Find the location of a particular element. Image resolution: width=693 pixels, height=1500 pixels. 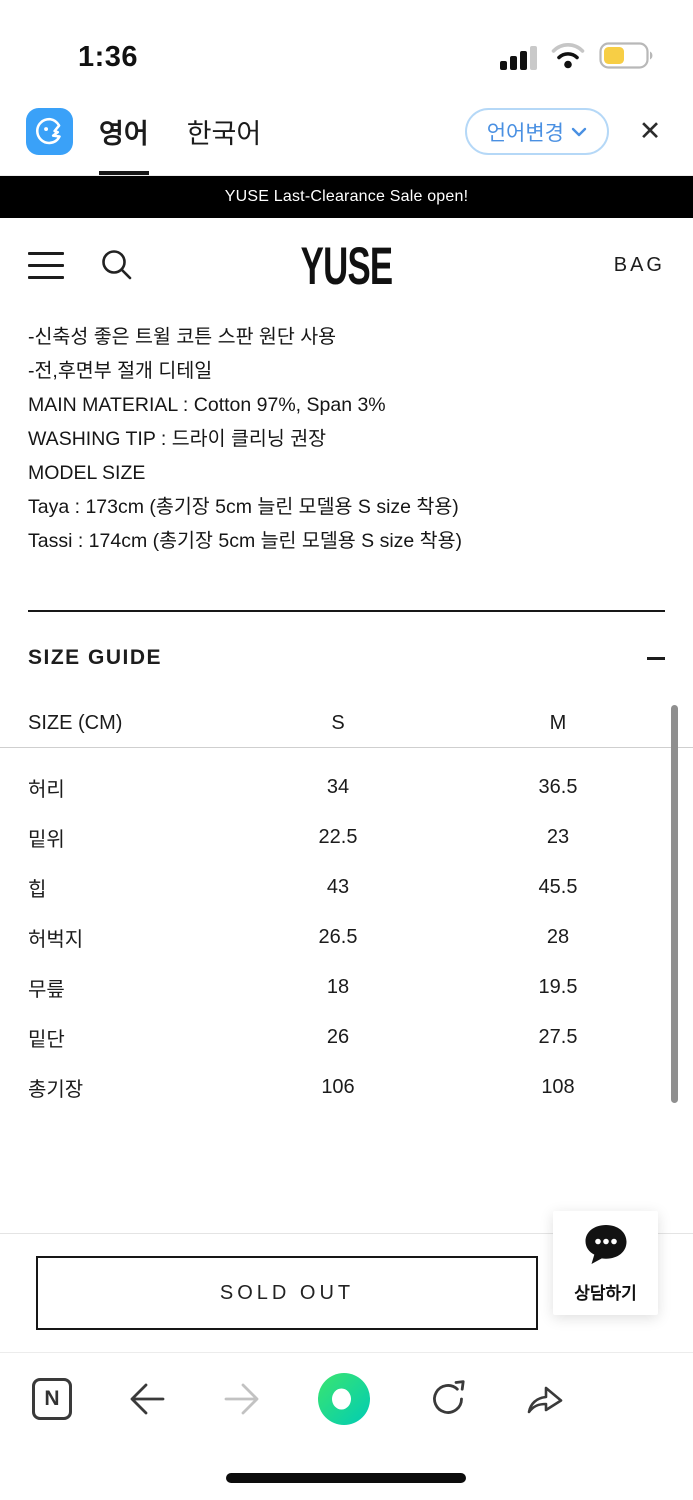

table-cell: 19.5 is located at coordinates (558, 986).